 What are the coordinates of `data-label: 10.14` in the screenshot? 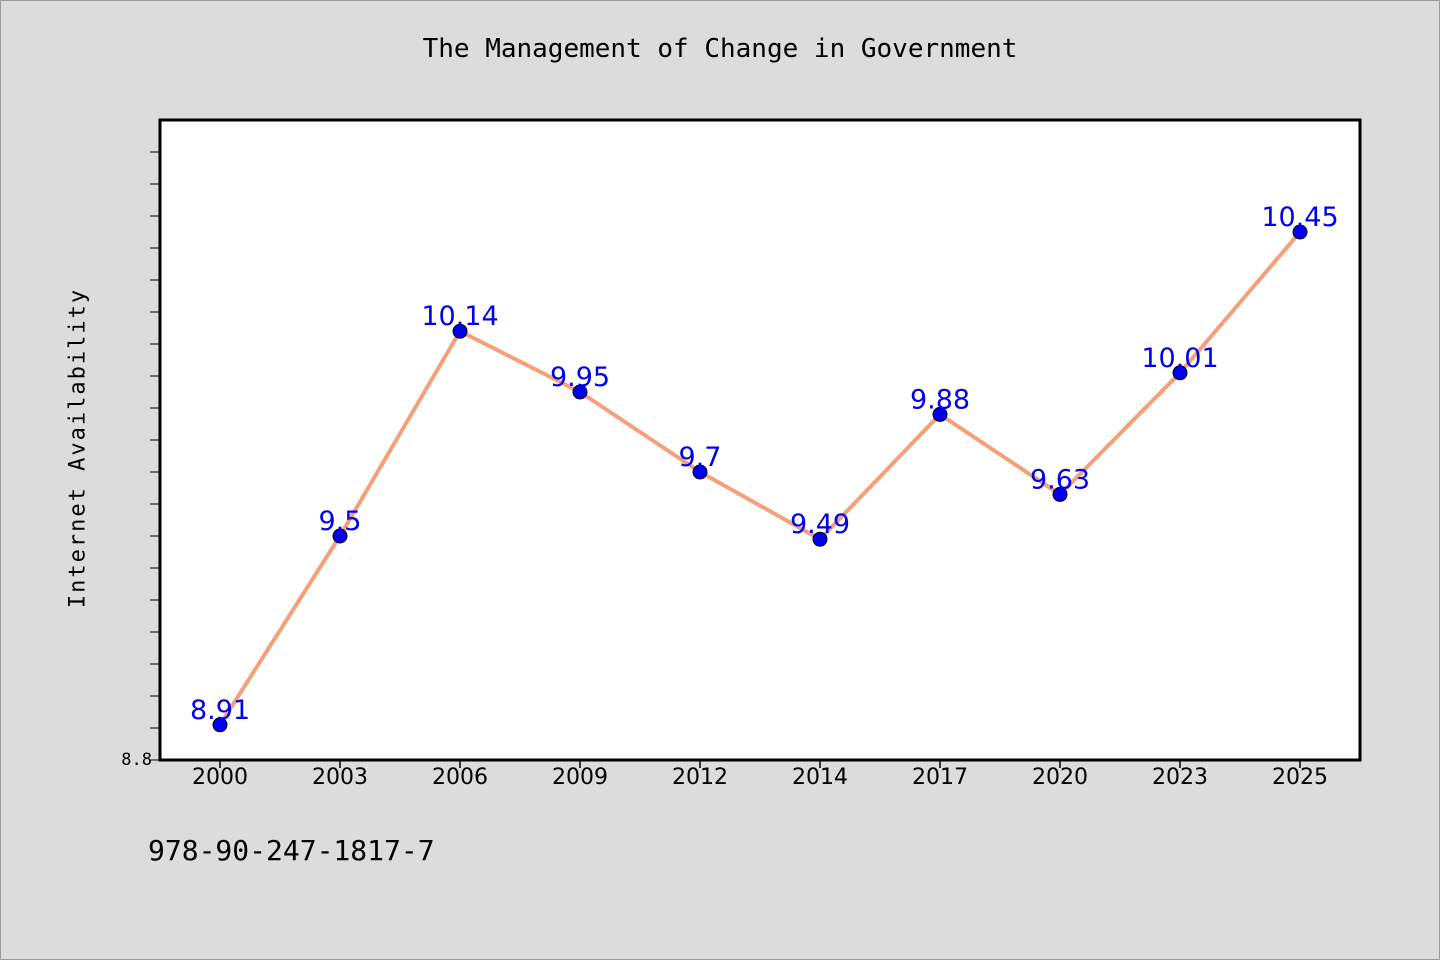 It's located at (459, 316).